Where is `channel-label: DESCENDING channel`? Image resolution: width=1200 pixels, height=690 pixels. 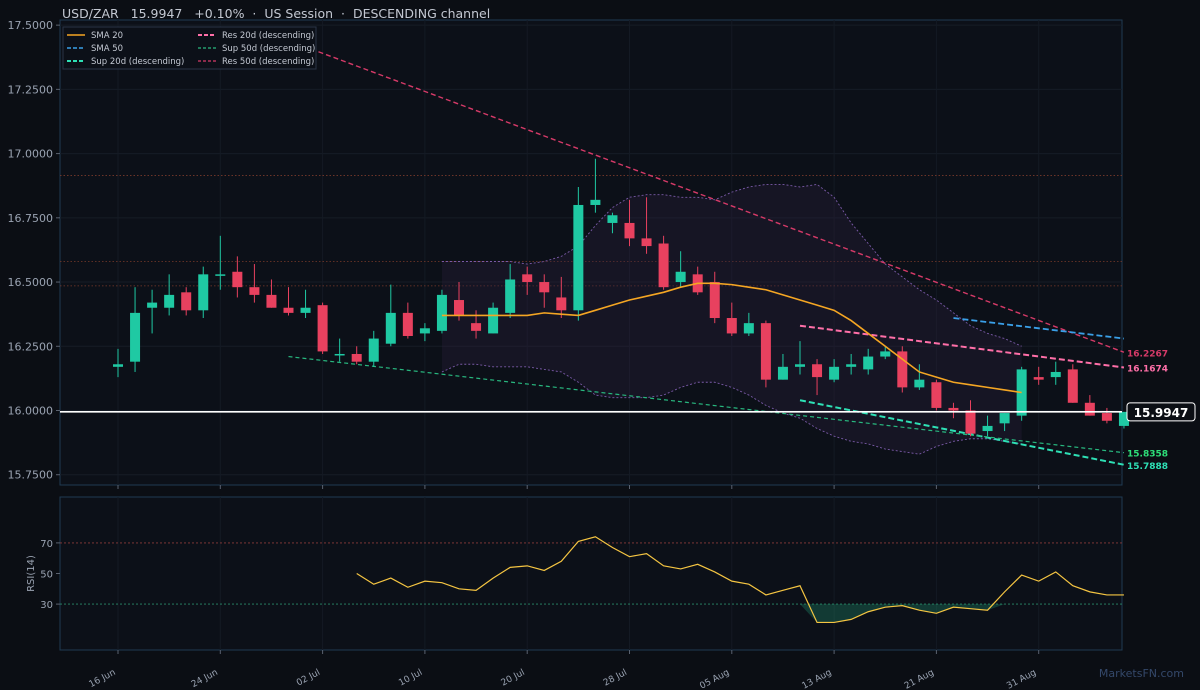
channel-label: DESCENDING channel is located at coordinates (421, 13).